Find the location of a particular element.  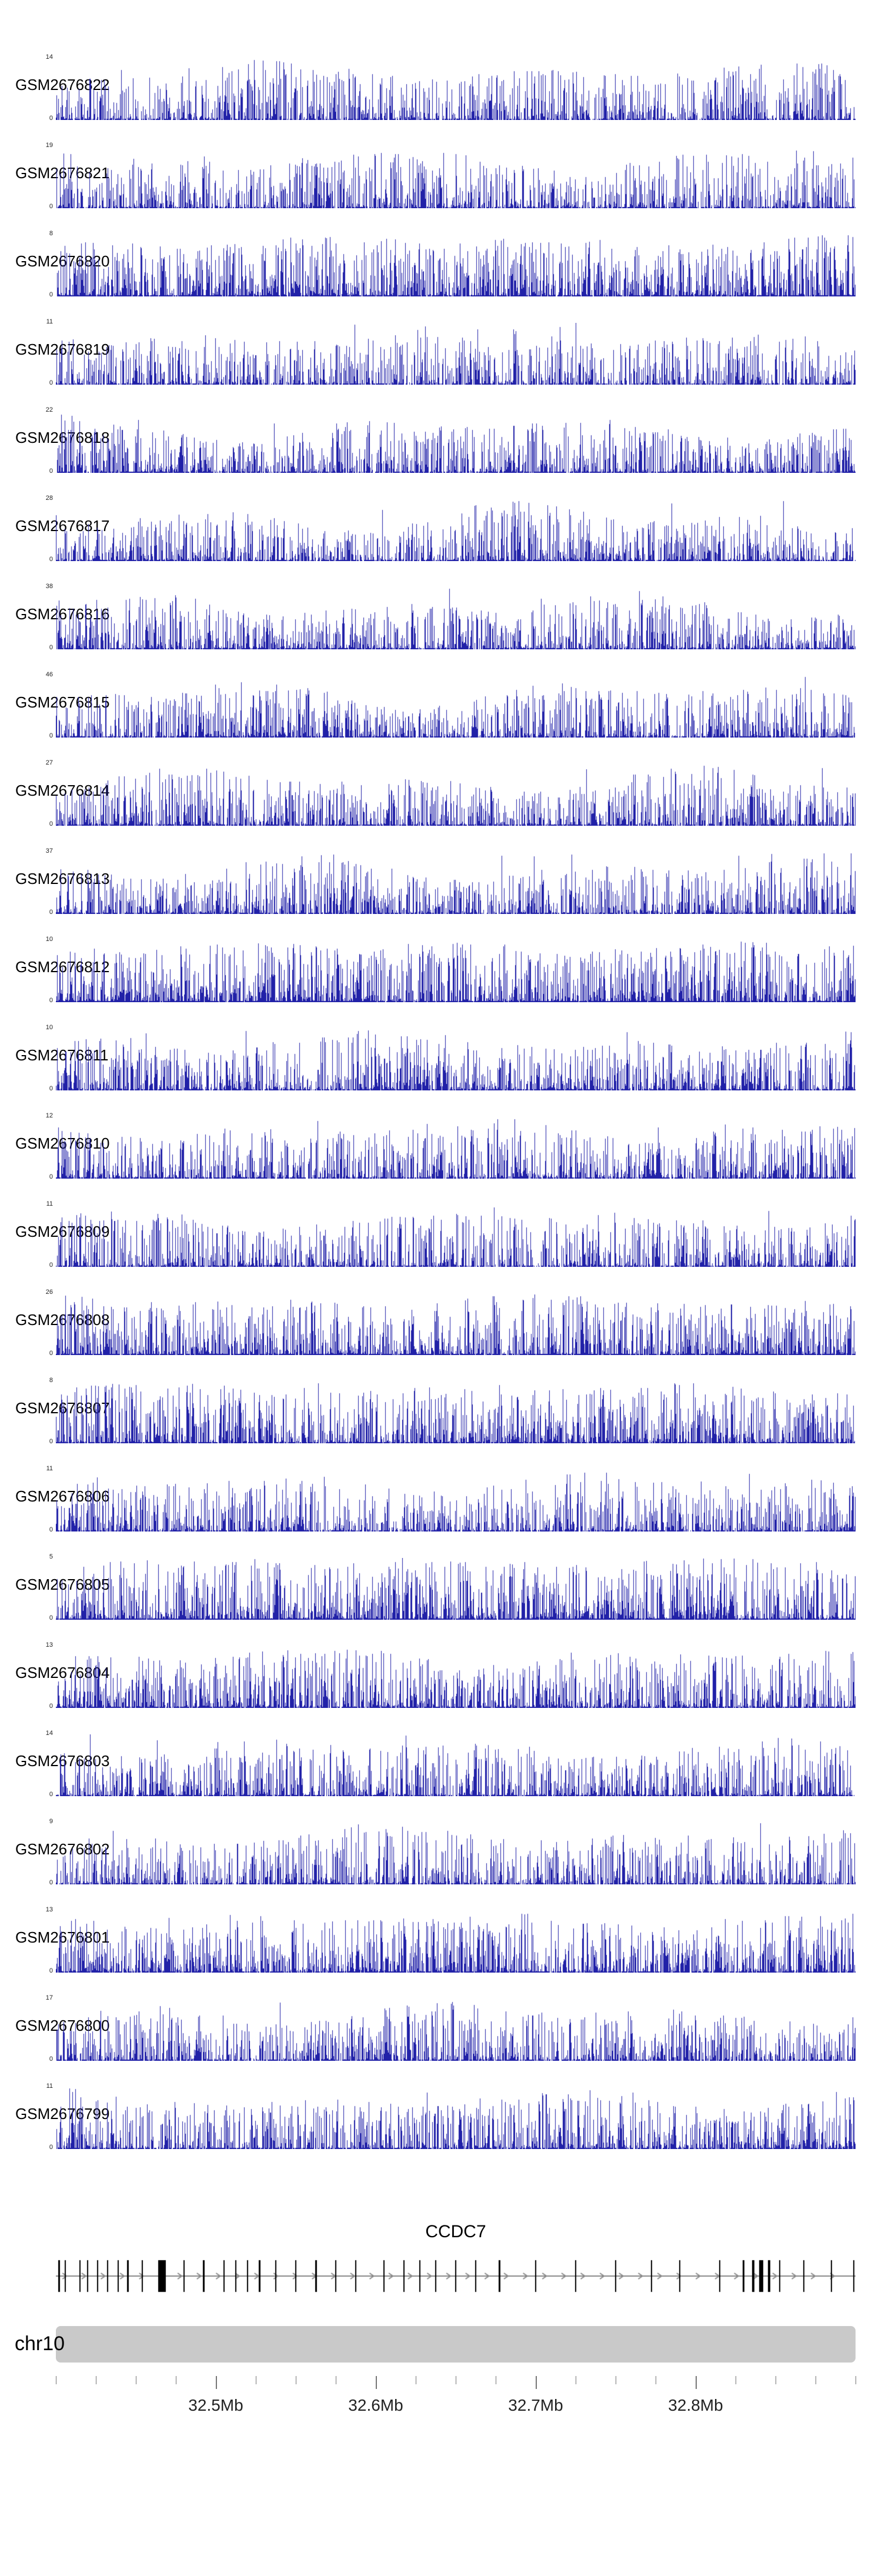

yaxis-max-value: 28 is located at coordinates (49, 498).